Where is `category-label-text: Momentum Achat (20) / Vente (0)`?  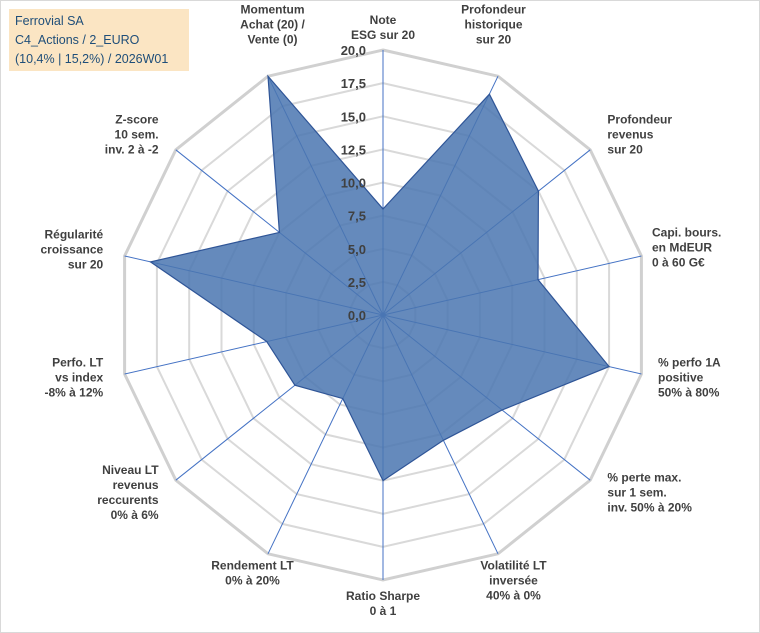 category-label-text: Momentum Achat (20) / Vente (0) is located at coordinates (272, 24).